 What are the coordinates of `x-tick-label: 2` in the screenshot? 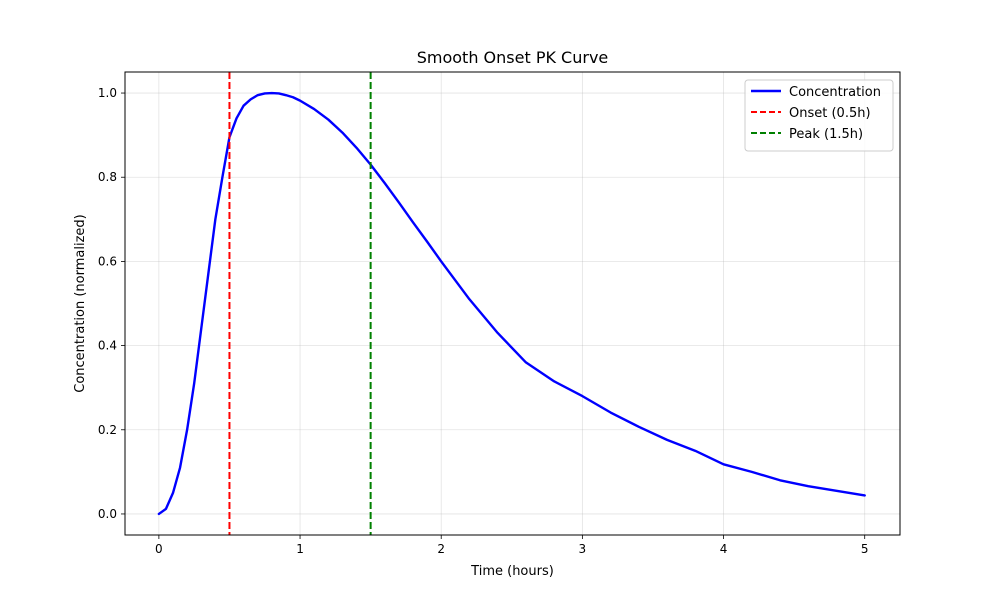 It's located at (441, 549).